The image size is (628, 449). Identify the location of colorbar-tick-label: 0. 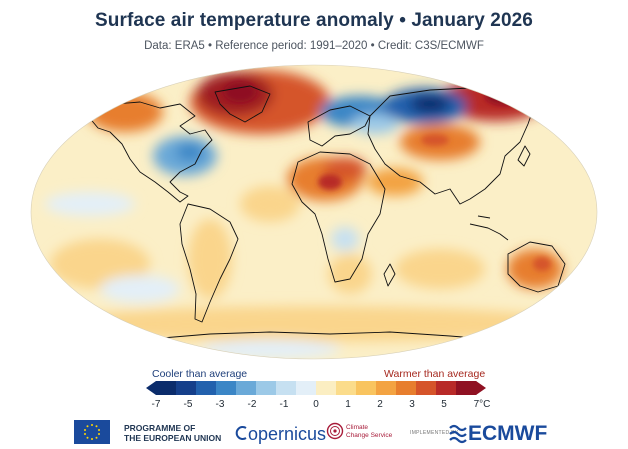
(316, 404).